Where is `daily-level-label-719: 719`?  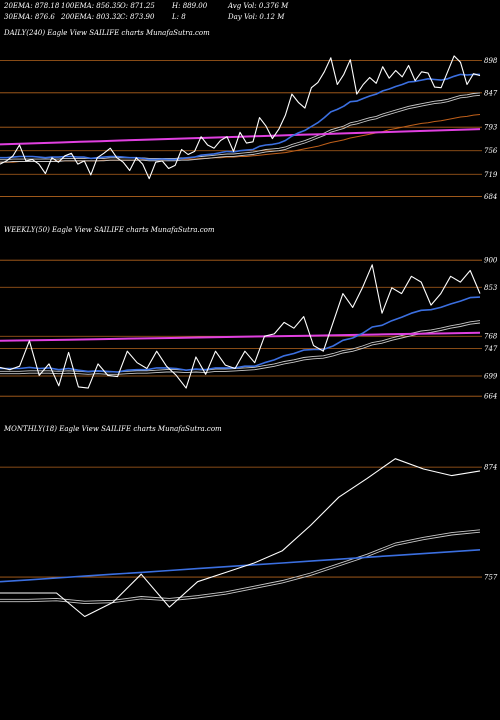 daily-level-label-719: 719 is located at coordinates (491, 175).